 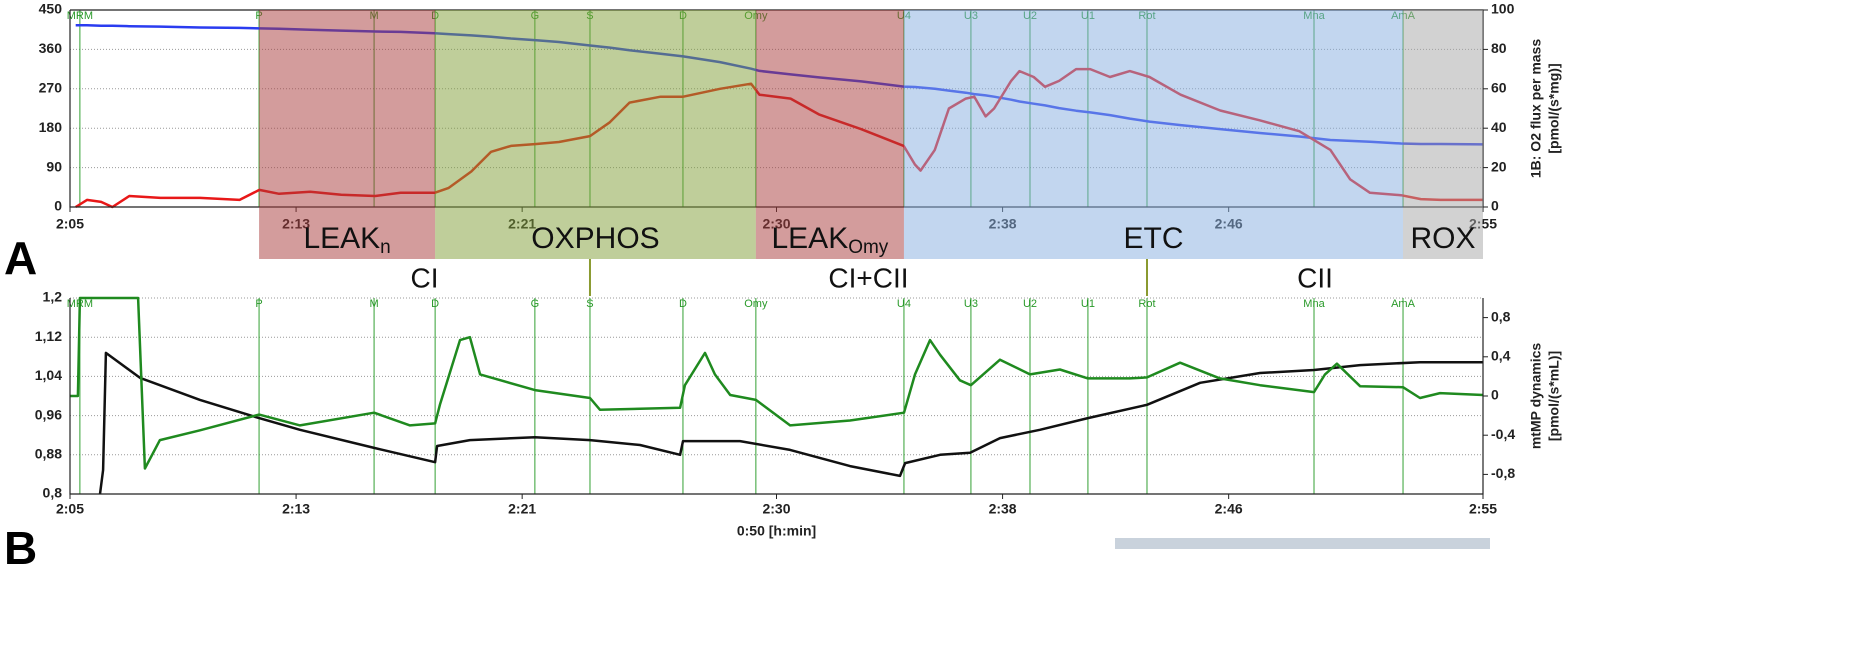 I want to click on event-label: U3, so click(x=971, y=304).